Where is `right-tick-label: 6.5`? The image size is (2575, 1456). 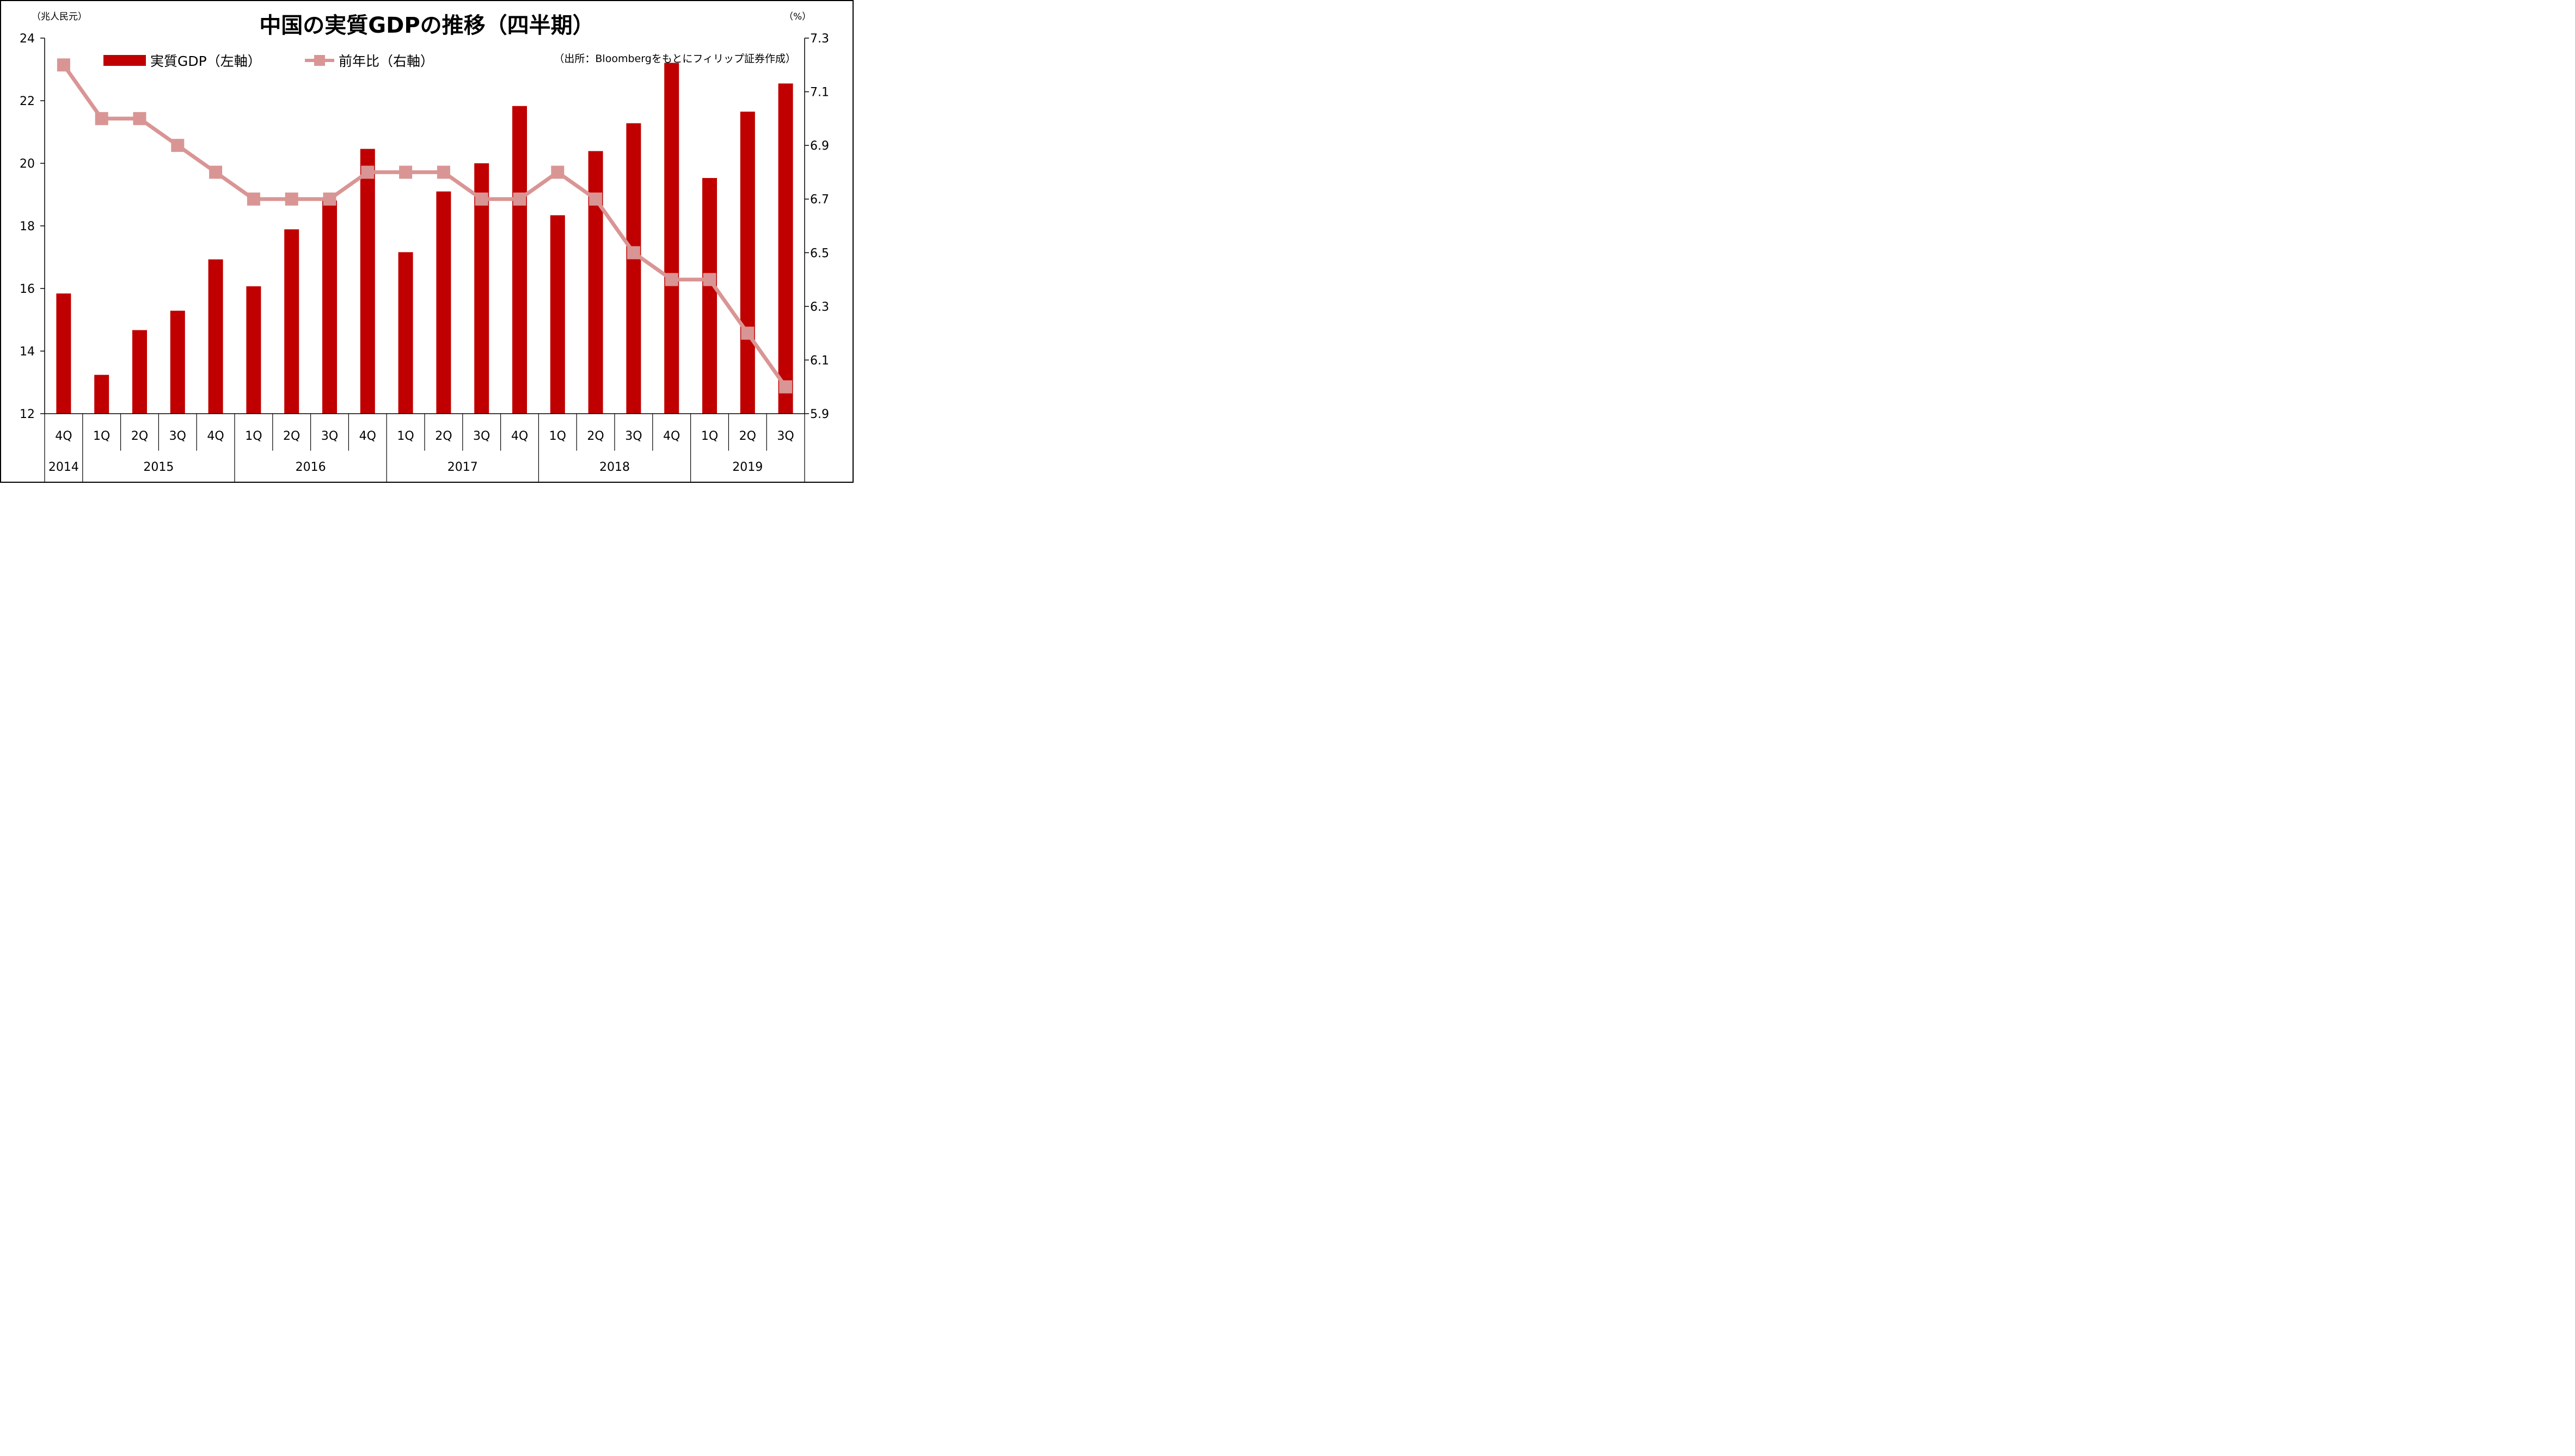
right-tick-label: 6.5 is located at coordinates (819, 253).